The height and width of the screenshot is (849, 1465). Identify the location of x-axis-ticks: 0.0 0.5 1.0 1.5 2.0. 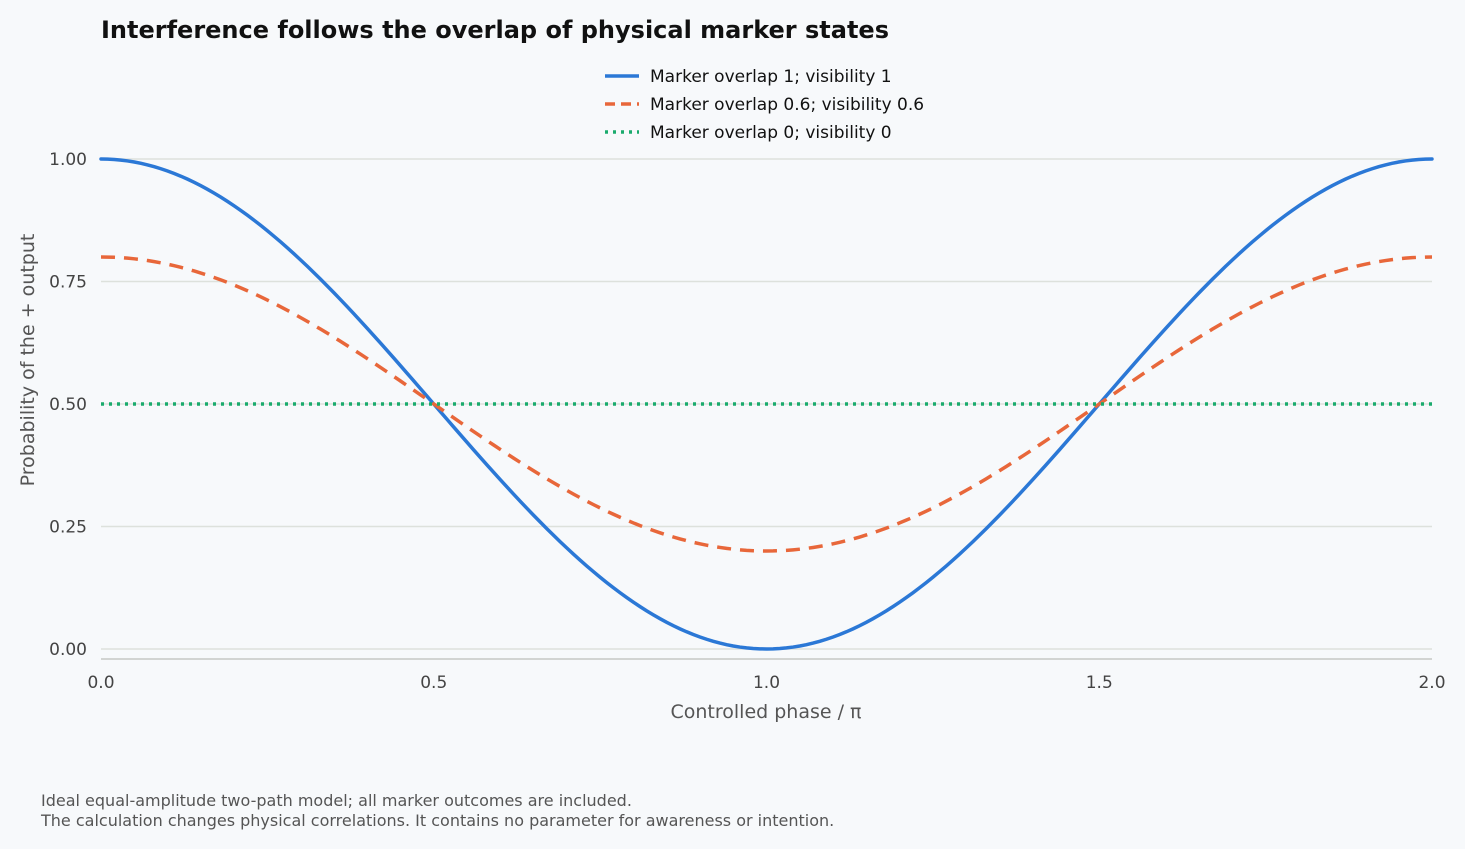
(766, 683).